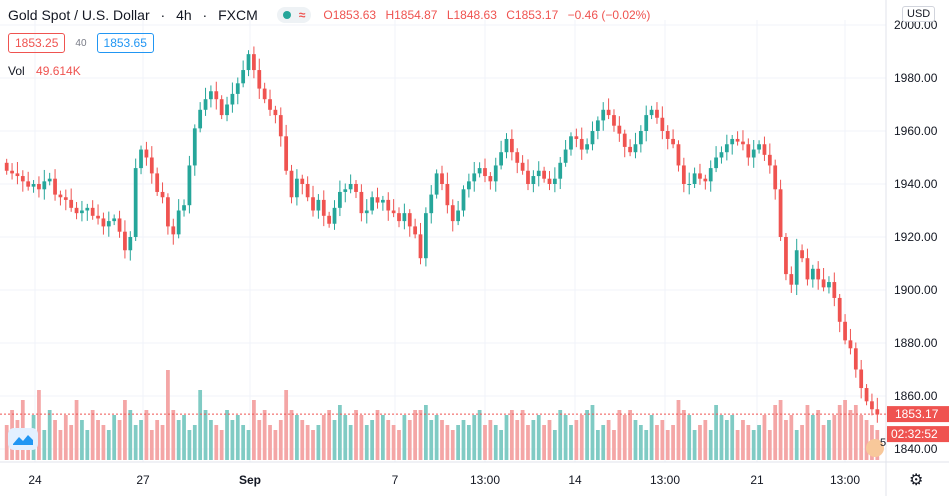 Image resolution: width=949 pixels, height=496 pixels. Describe the element at coordinates (286, 15) in the screenshot. I see `status-dot-icon` at that location.